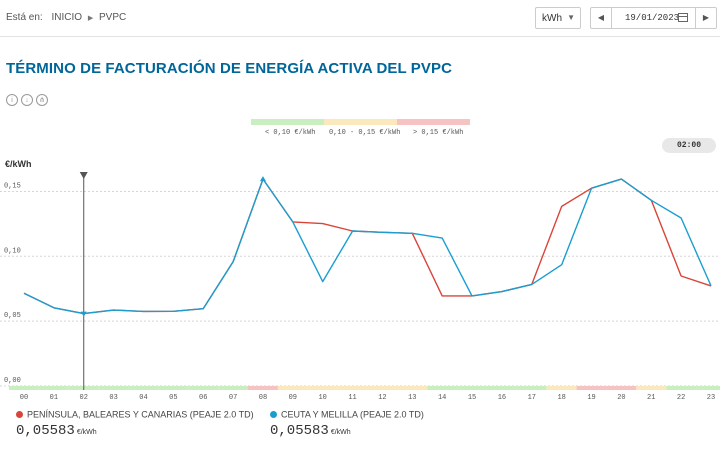  What do you see at coordinates (24, 17) in the screenshot?
I see `breadcrumb-label: Está en:` at bounding box center [24, 17].